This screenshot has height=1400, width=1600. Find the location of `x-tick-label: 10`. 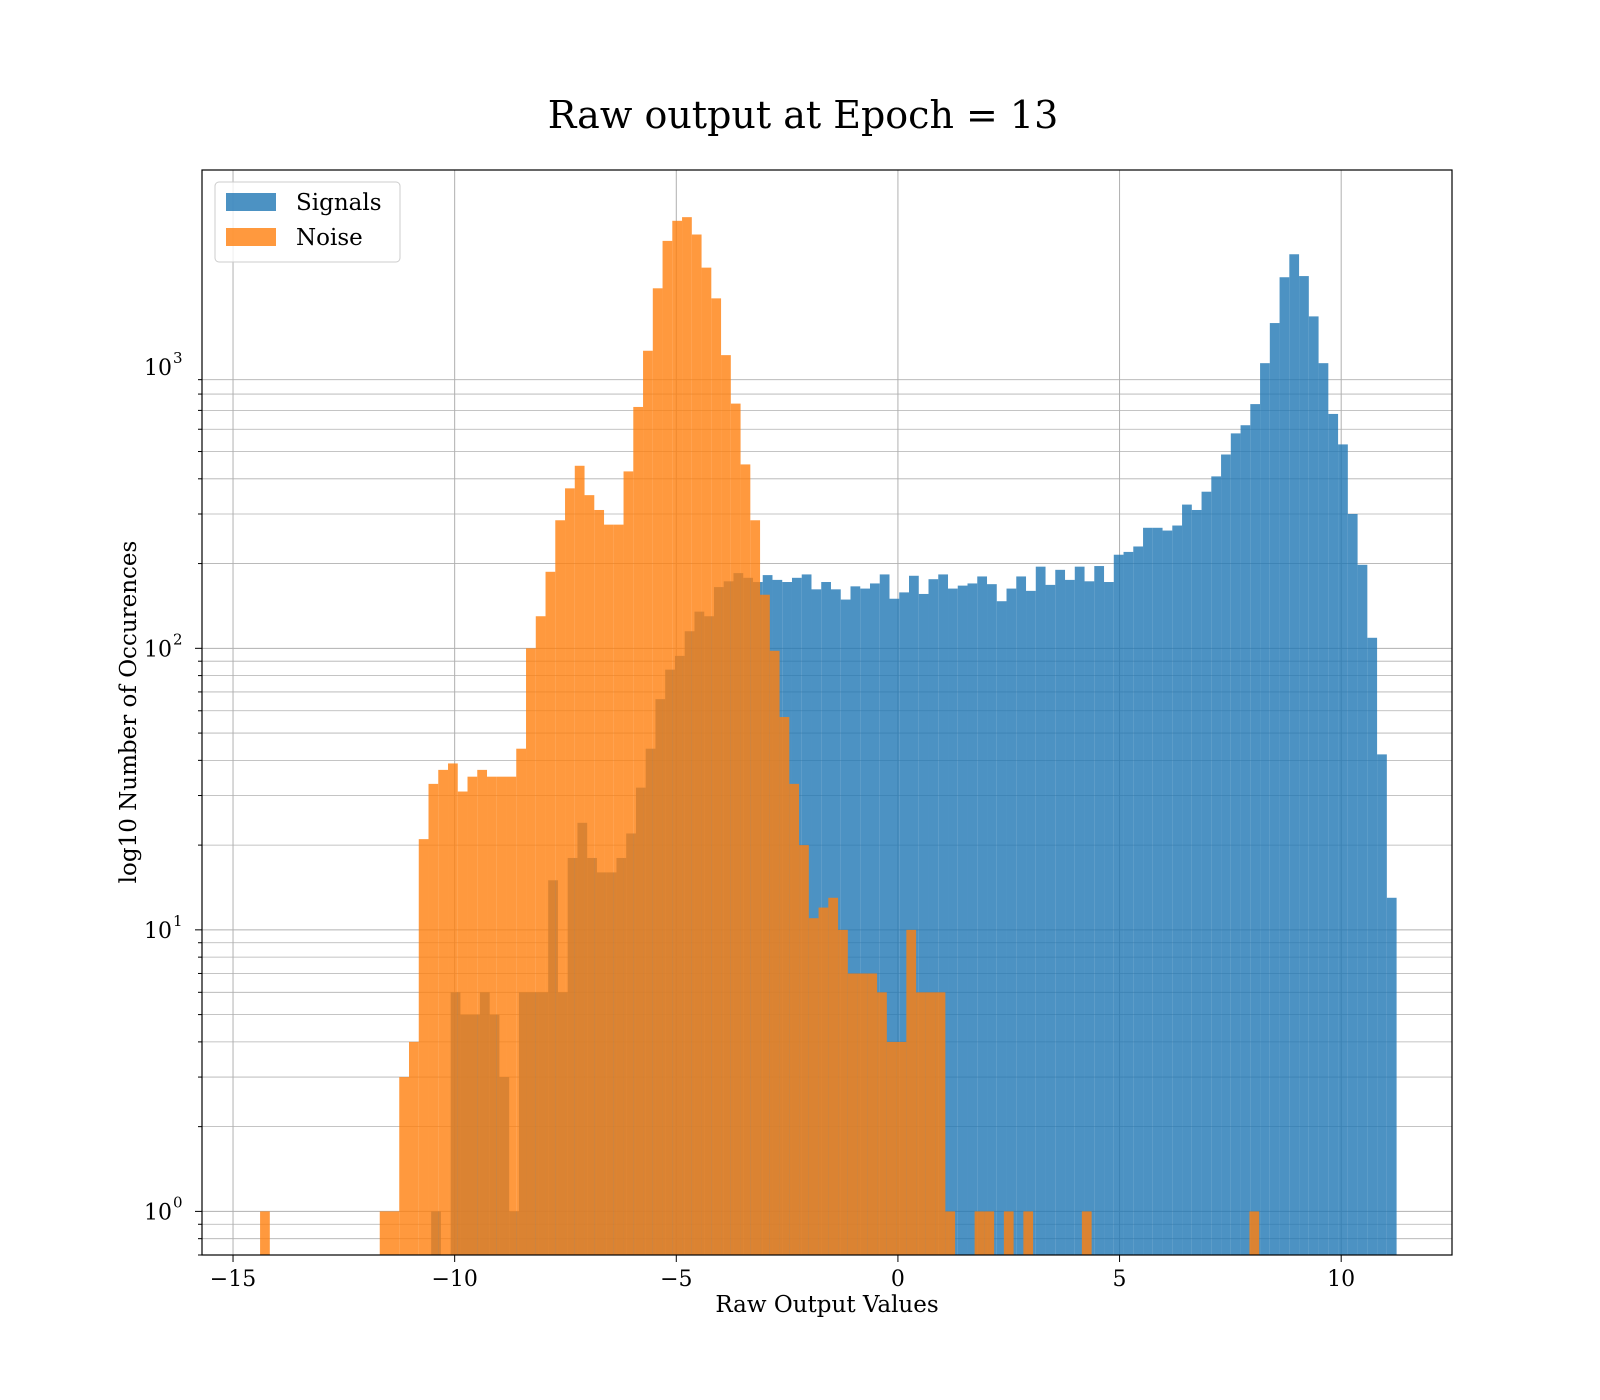

x-tick-label: 10 is located at coordinates (1341, 1279).